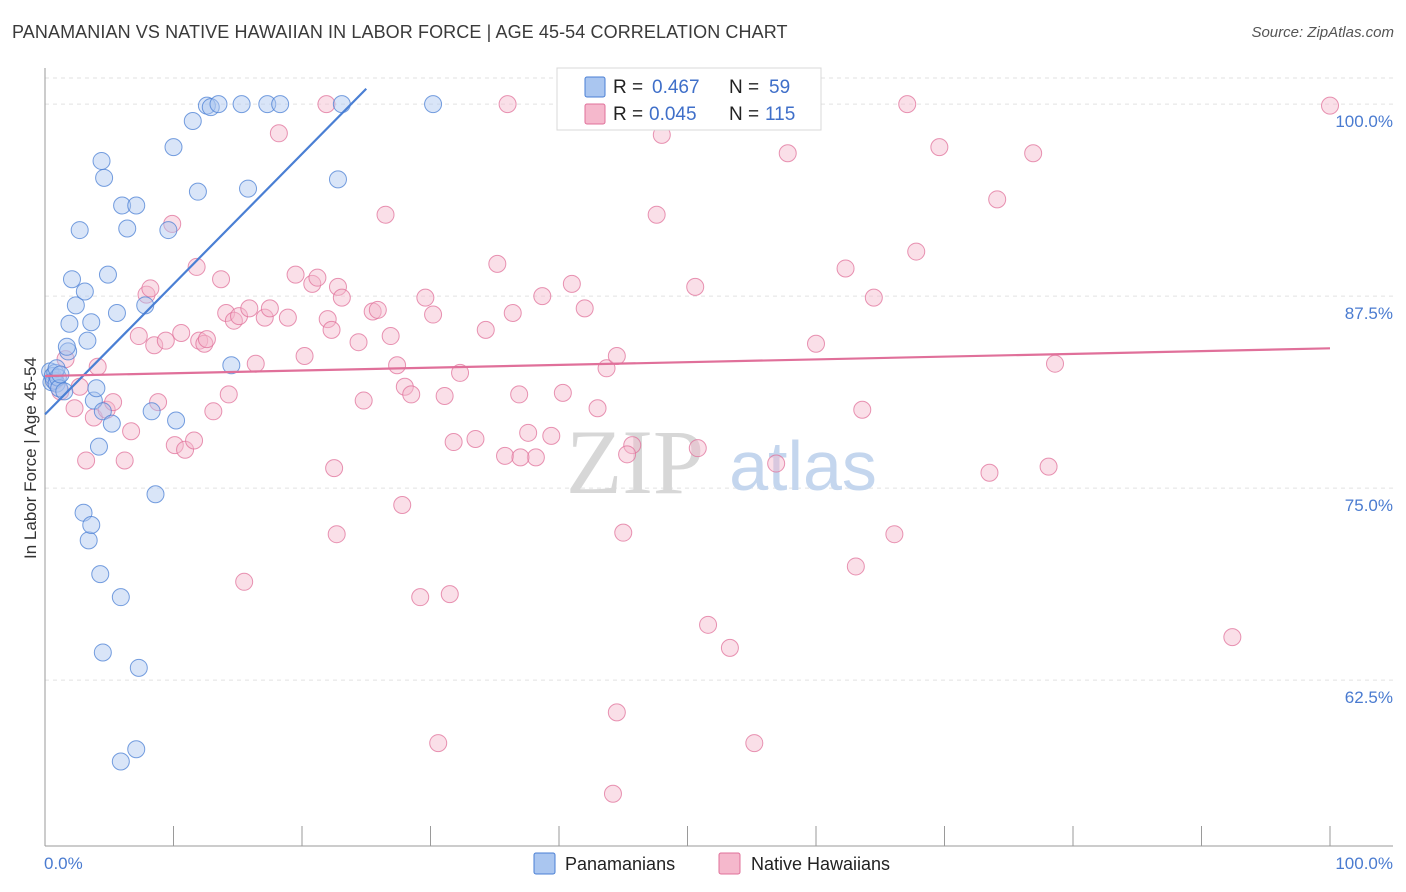  What do you see at coordinates (1369, 505) in the screenshot?
I see `y-tick-label: 75.0%` at bounding box center [1369, 505].